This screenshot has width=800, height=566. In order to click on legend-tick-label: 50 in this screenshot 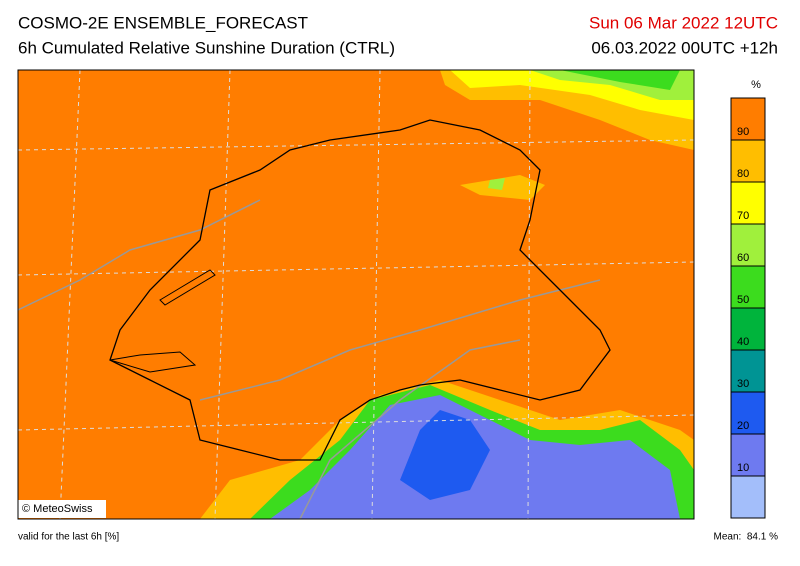, I will do `click(743, 300)`.